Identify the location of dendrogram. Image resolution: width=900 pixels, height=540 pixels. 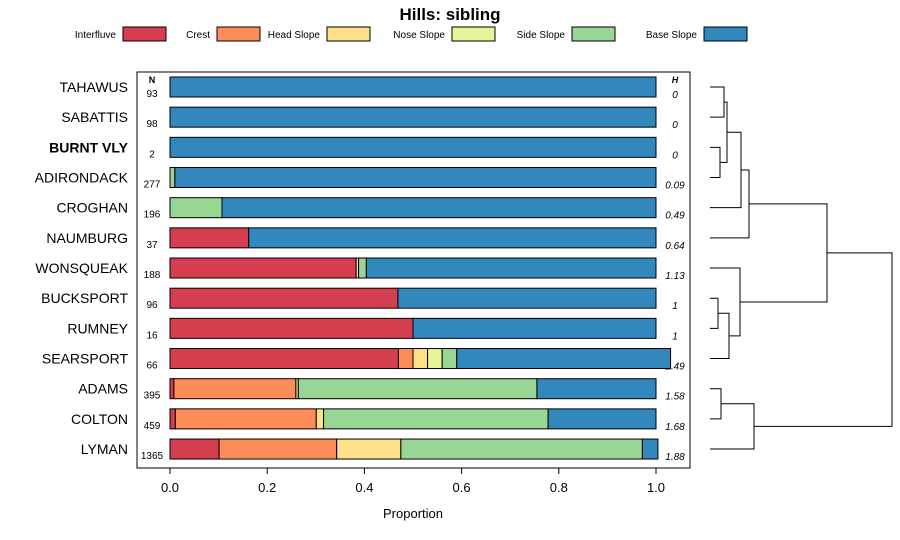
(801, 268).